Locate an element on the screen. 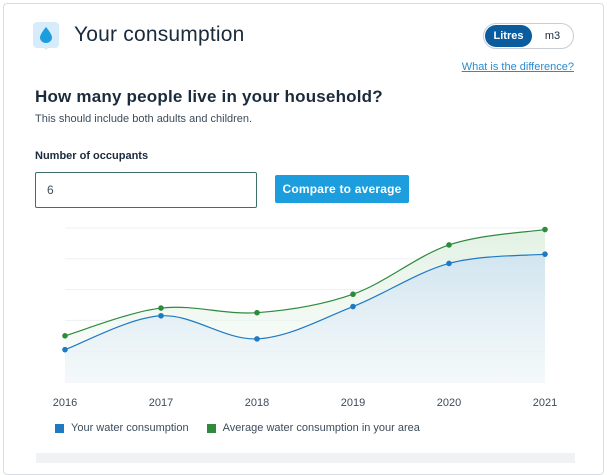 Image resolution: width=607 pixels, height=475 pixels. page-title: Your consumption is located at coordinates (159, 34).